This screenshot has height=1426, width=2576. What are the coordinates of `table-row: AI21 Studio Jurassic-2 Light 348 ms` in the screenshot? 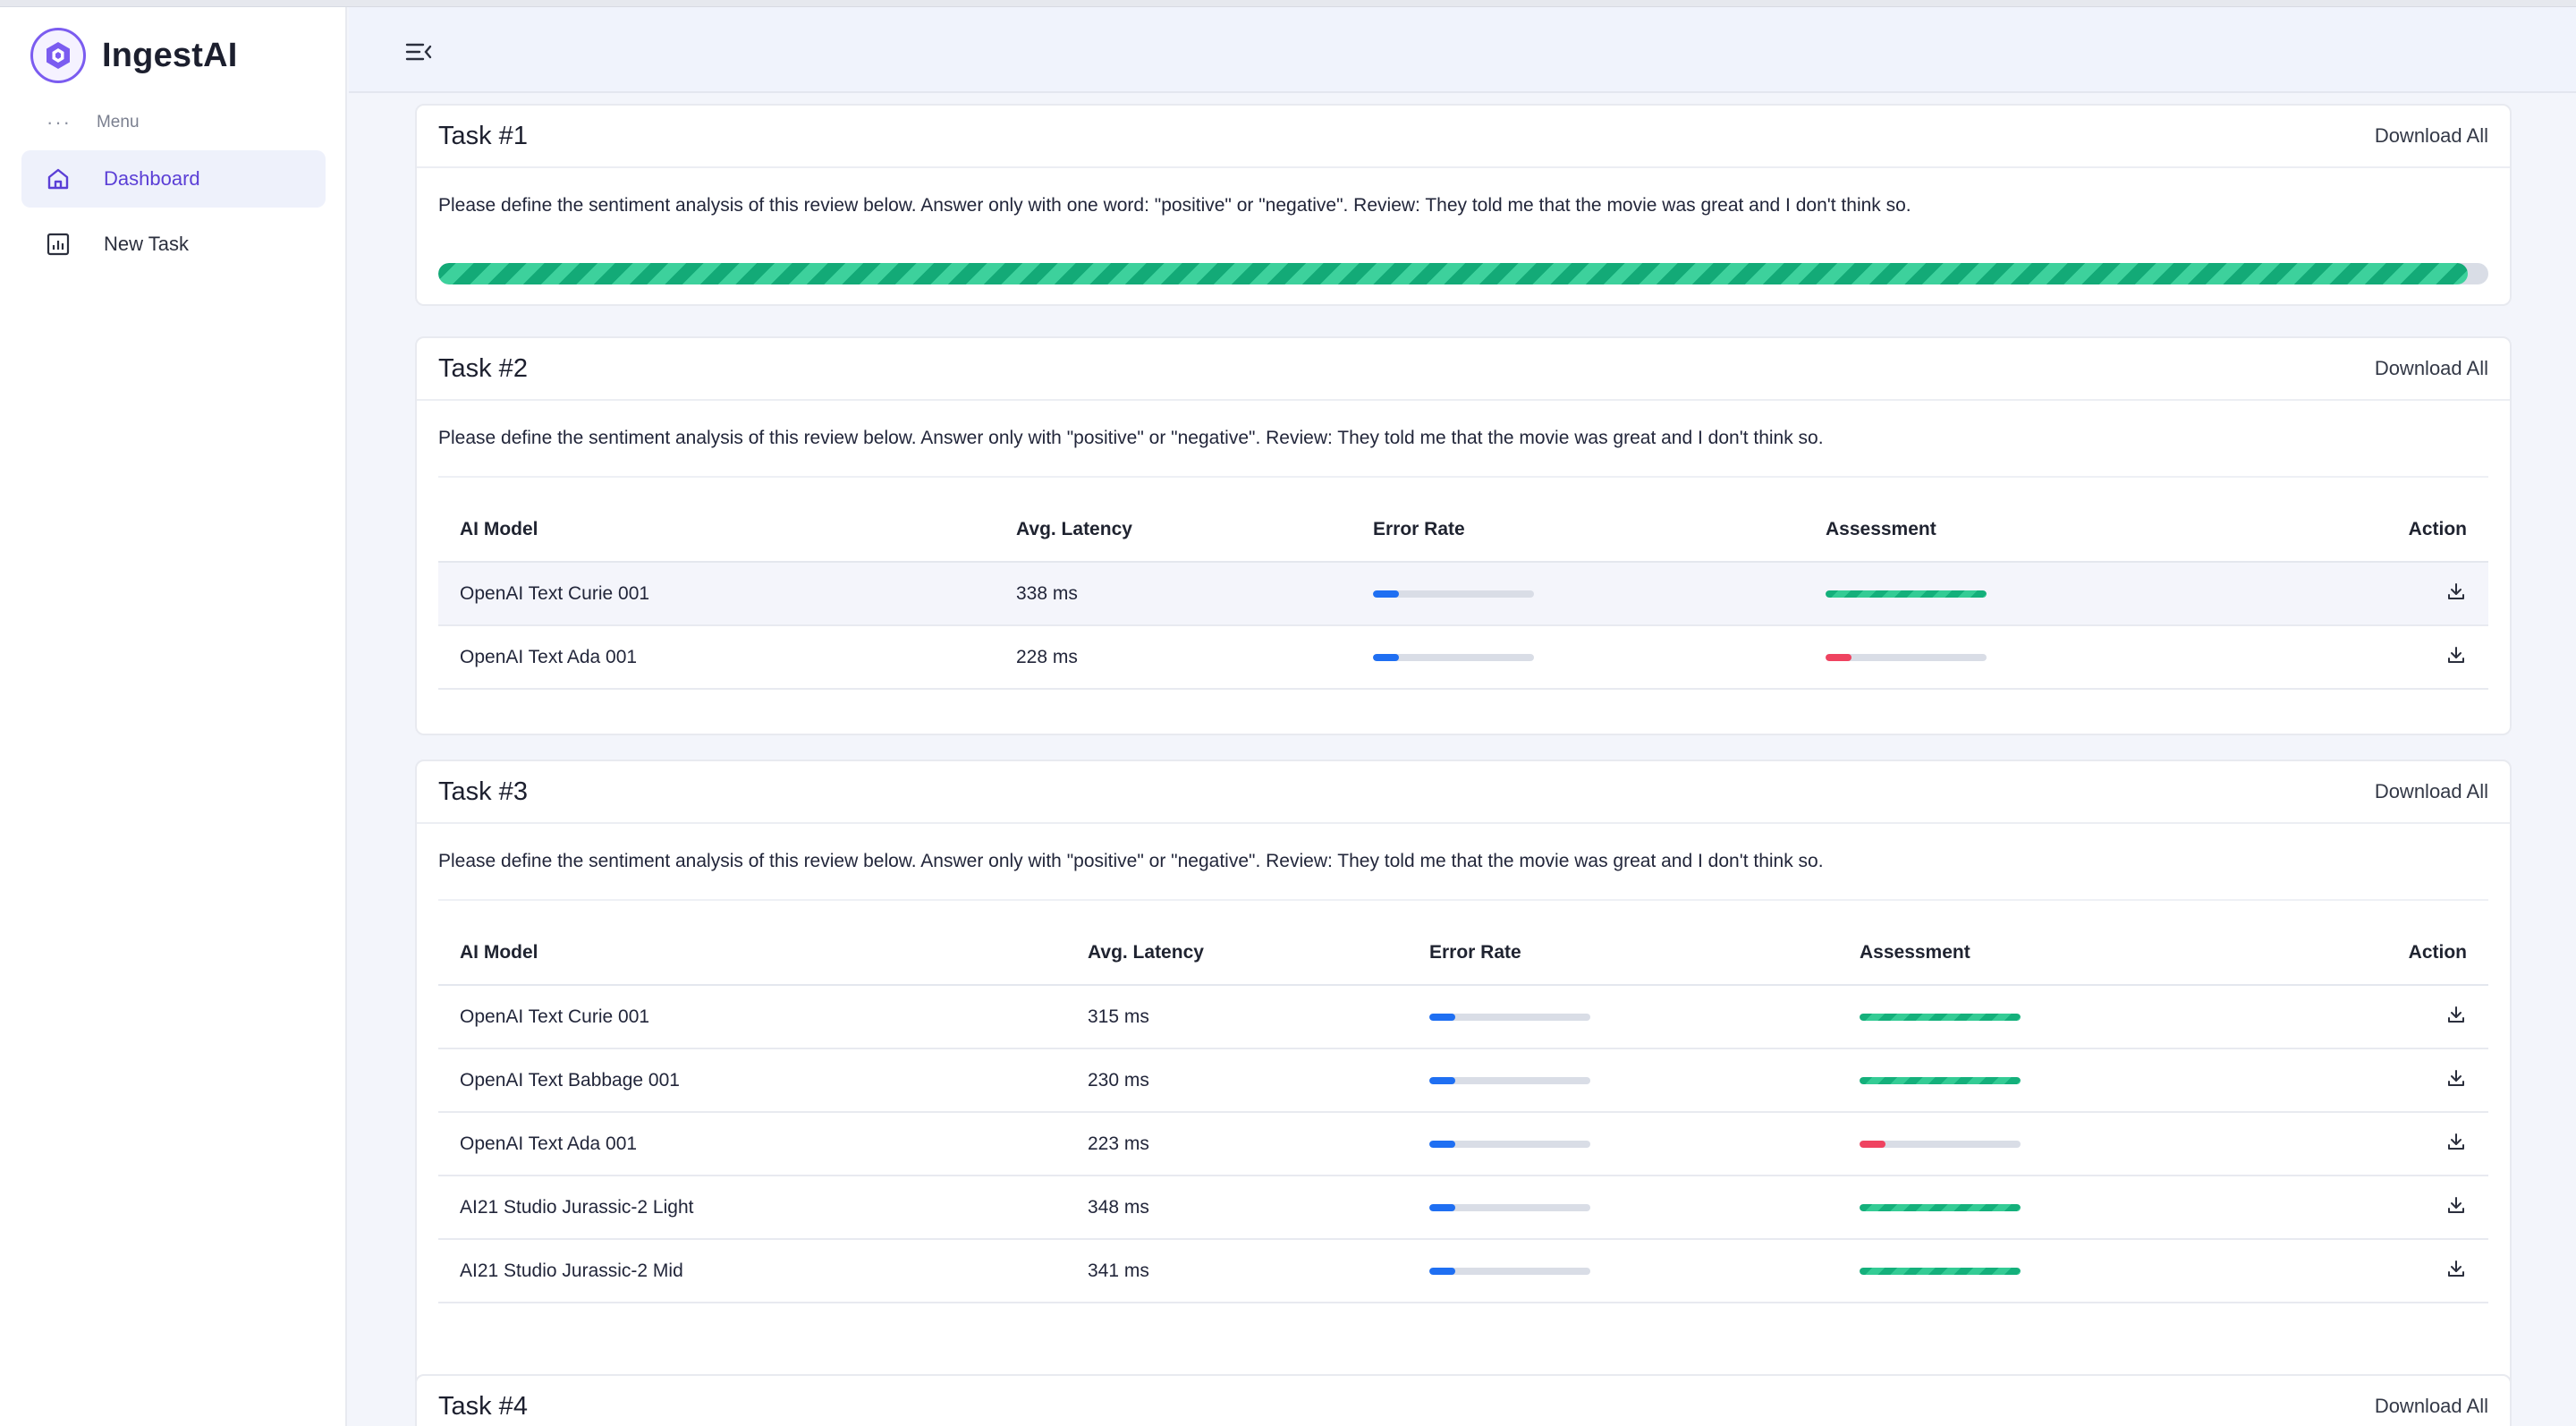 It's located at (1463, 1208).